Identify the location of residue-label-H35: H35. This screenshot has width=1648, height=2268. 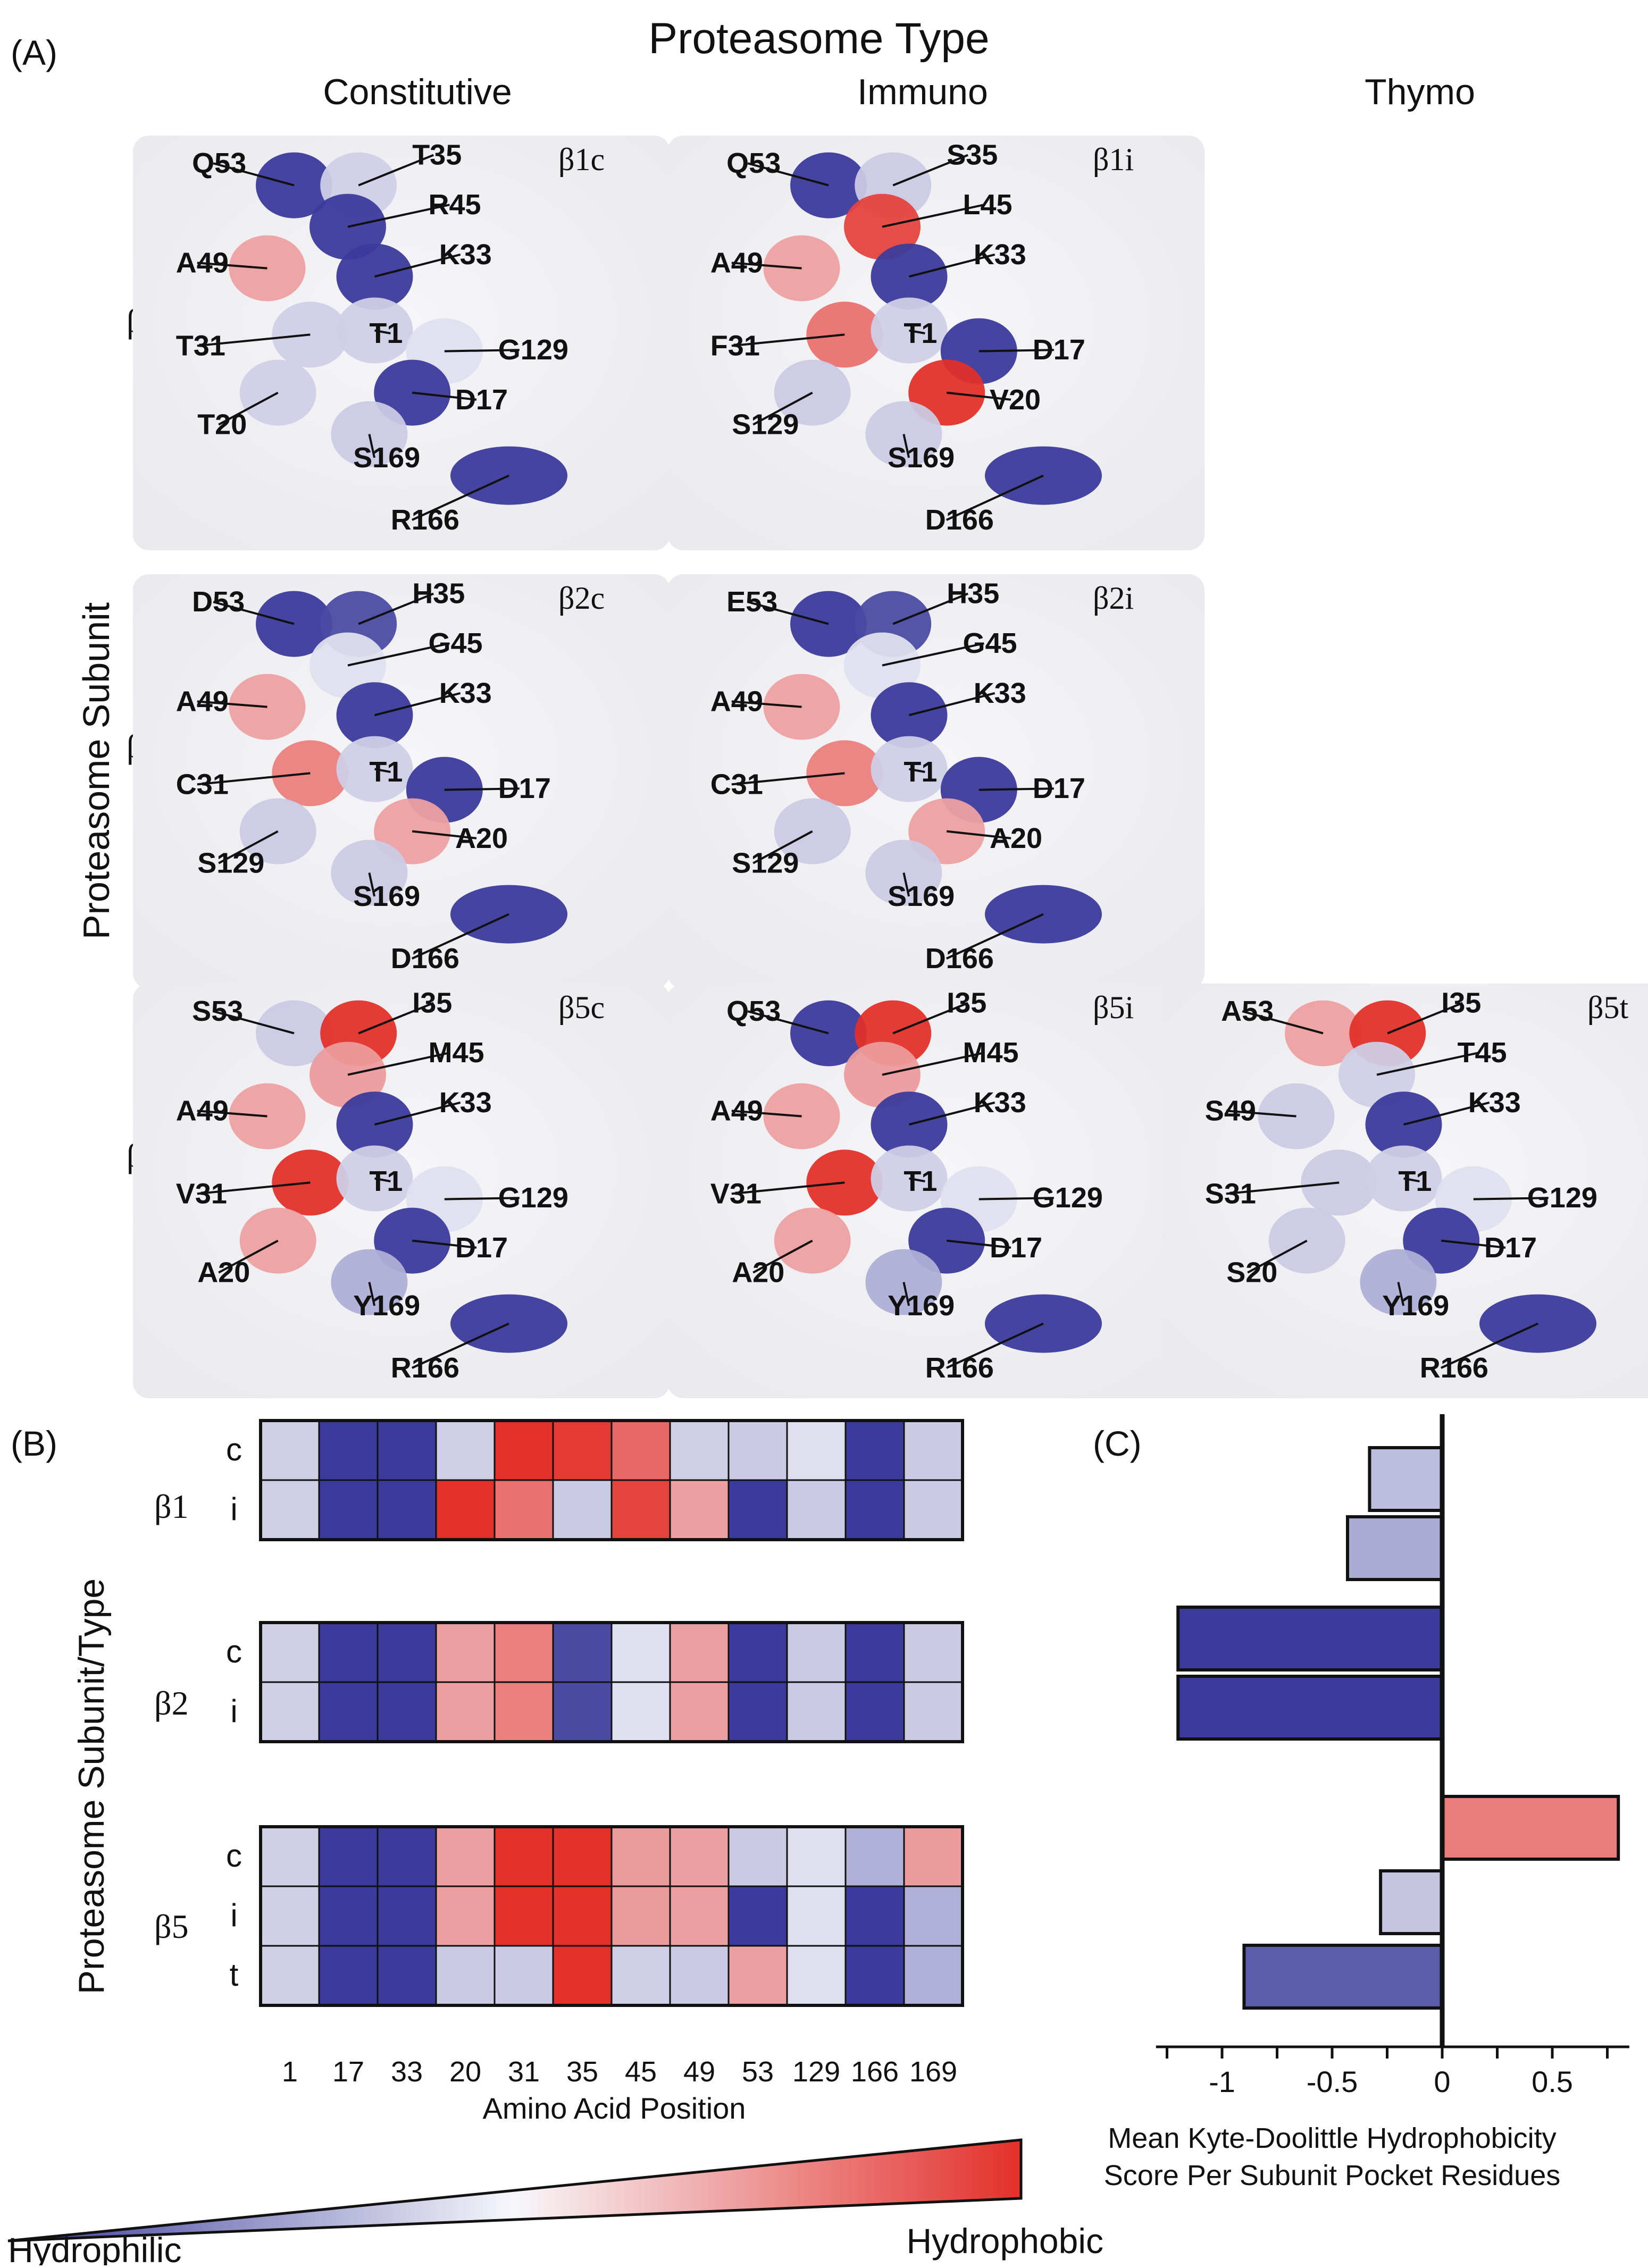
(438, 594).